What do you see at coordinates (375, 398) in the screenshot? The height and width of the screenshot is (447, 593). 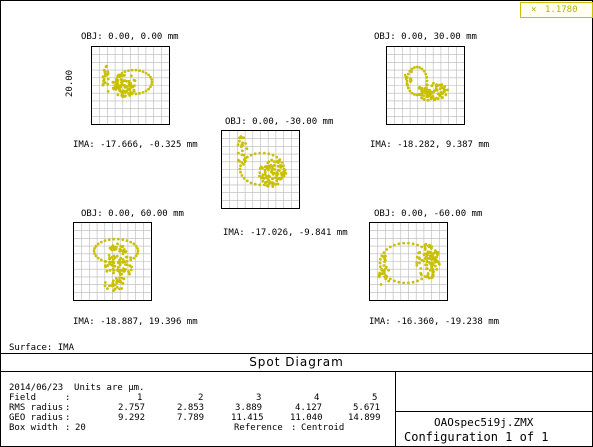 I see `field-value: 5` at bounding box center [375, 398].